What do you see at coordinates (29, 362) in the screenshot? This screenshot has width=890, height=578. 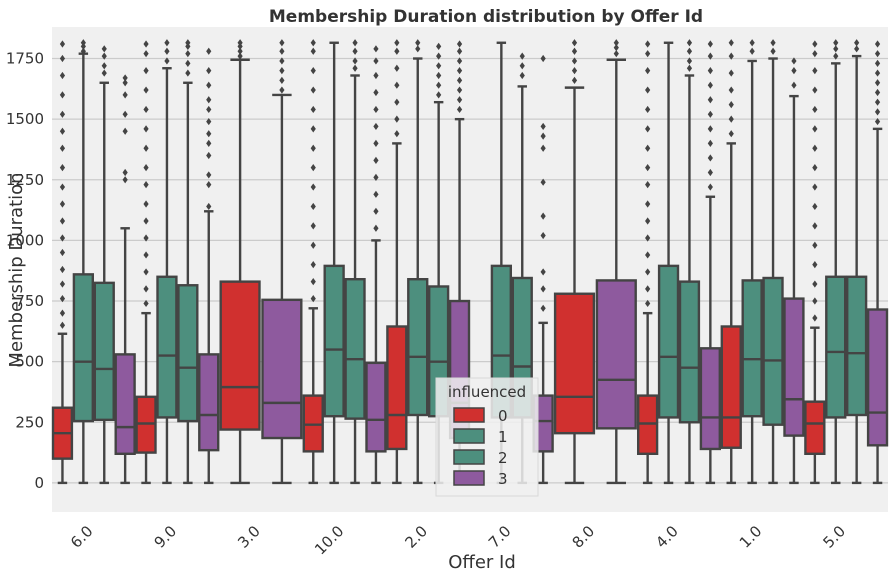 I see `y-tick-label: 500` at bounding box center [29, 362].